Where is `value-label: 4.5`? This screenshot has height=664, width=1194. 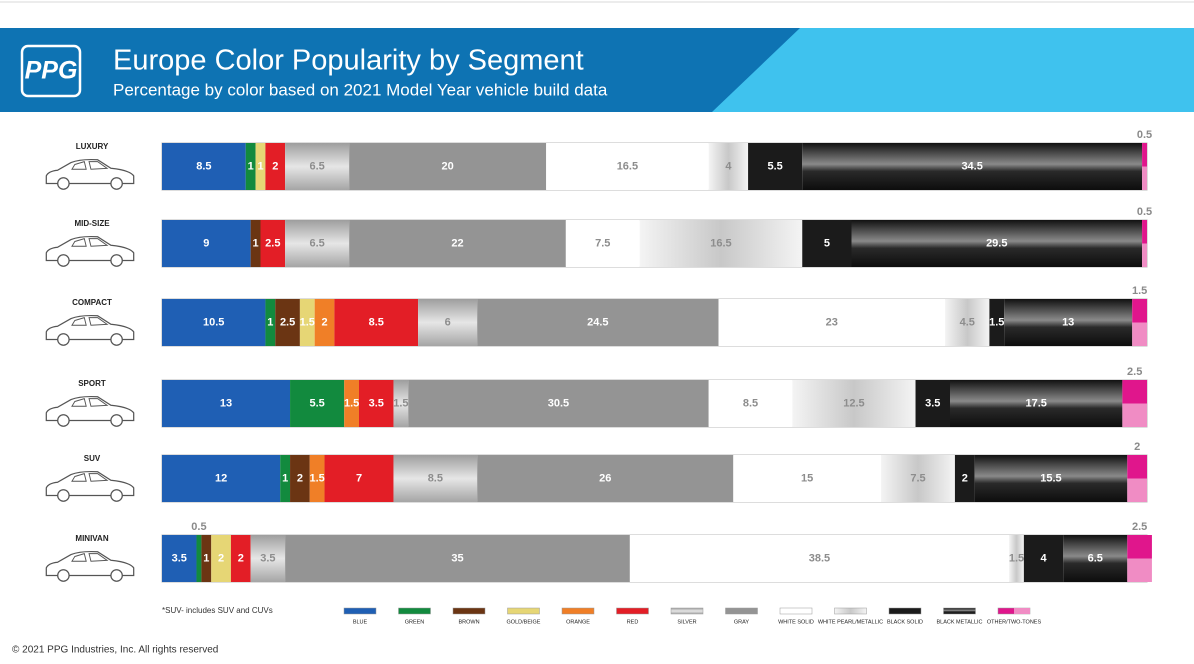
value-label: 4.5 is located at coordinates (967, 322).